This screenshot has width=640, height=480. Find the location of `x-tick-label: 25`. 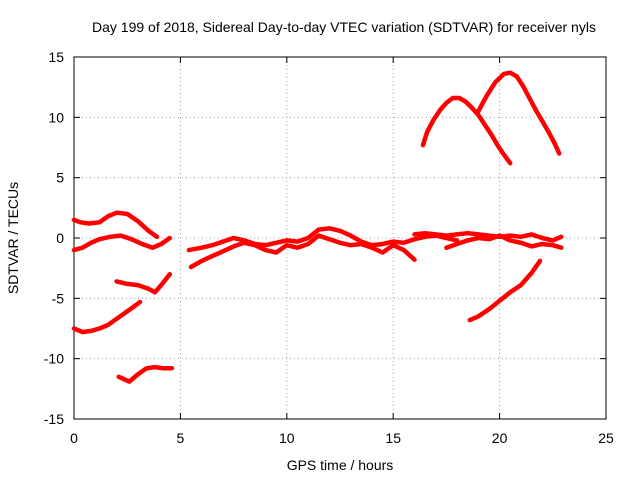

x-tick-label: 25 is located at coordinates (606, 438).